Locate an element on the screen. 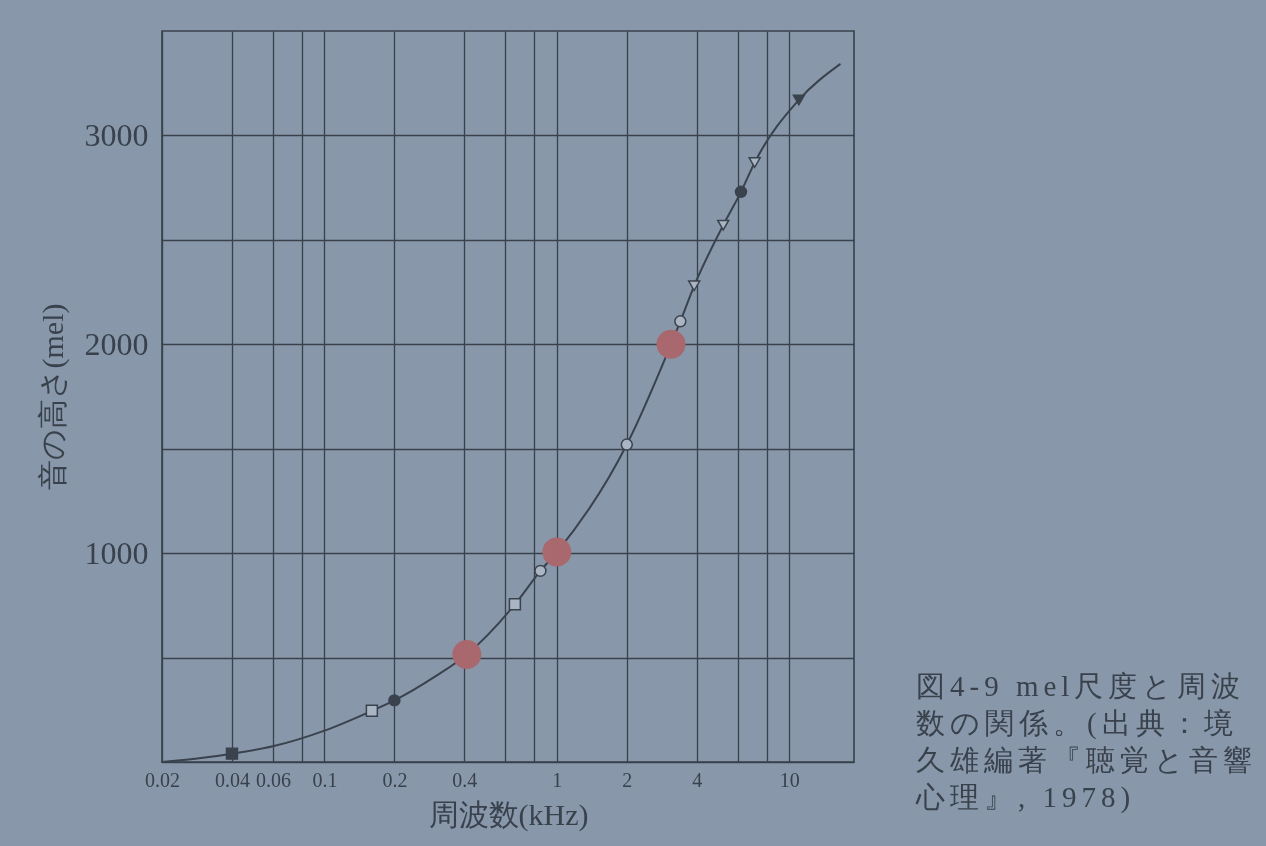 The width and height of the screenshot is (1266, 846). x-tick-label: 0.02 is located at coordinates (162, 779).